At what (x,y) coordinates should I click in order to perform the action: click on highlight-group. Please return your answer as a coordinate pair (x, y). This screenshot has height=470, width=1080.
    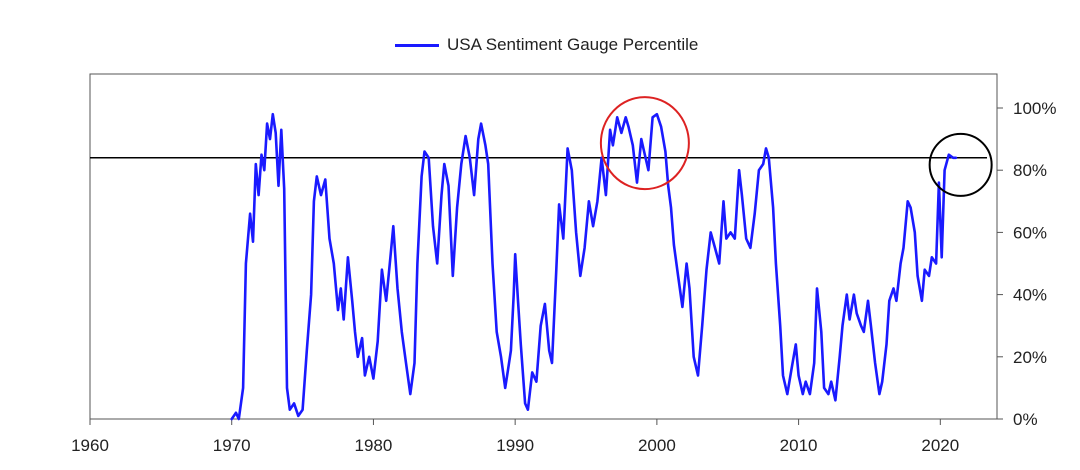
    Looking at the image, I should click on (796, 146).